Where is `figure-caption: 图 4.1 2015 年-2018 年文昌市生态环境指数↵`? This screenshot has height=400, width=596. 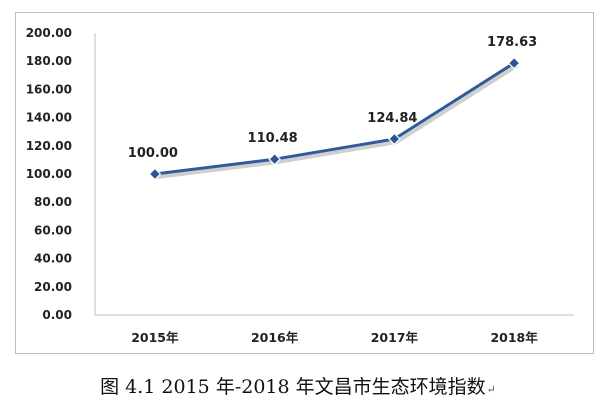 figure-caption: 图 4.1 2015 年-2018 年文昌市生态环境指数↵ is located at coordinates (298, 385).